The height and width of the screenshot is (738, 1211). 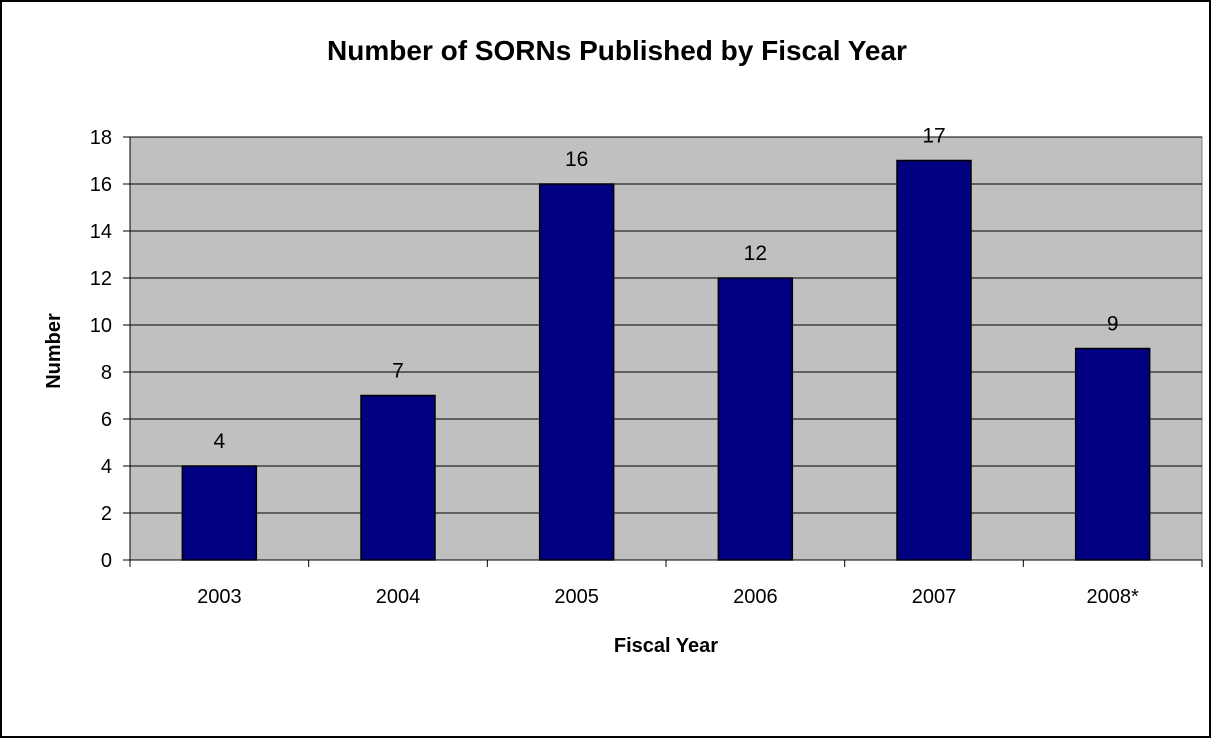 I want to click on data-label: 16, so click(x=576, y=159).